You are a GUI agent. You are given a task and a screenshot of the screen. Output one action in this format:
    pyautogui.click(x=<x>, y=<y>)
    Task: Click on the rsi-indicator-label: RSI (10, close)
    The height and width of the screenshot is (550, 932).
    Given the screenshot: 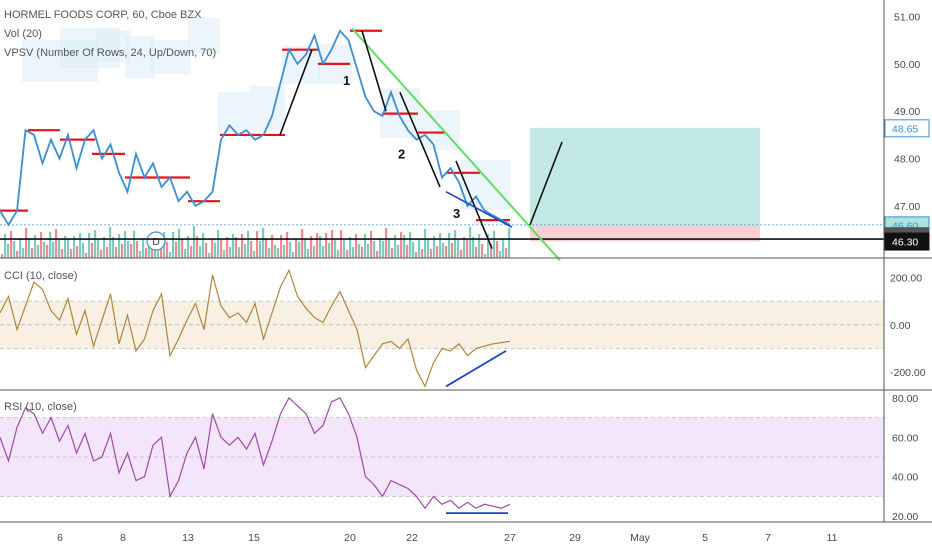 What is the action you would take?
    pyautogui.click(x=40, y=407)
    